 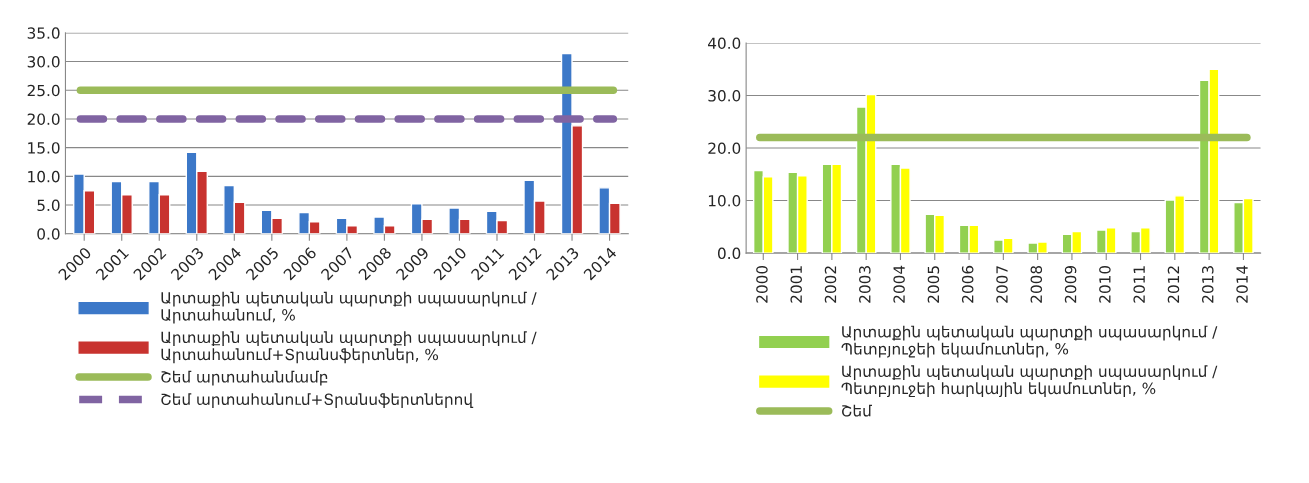 What do you see at coordinates (1139, 284) in the screenshot?
I see `x-tick-label: 2011` at bounding box center [1139, 284].